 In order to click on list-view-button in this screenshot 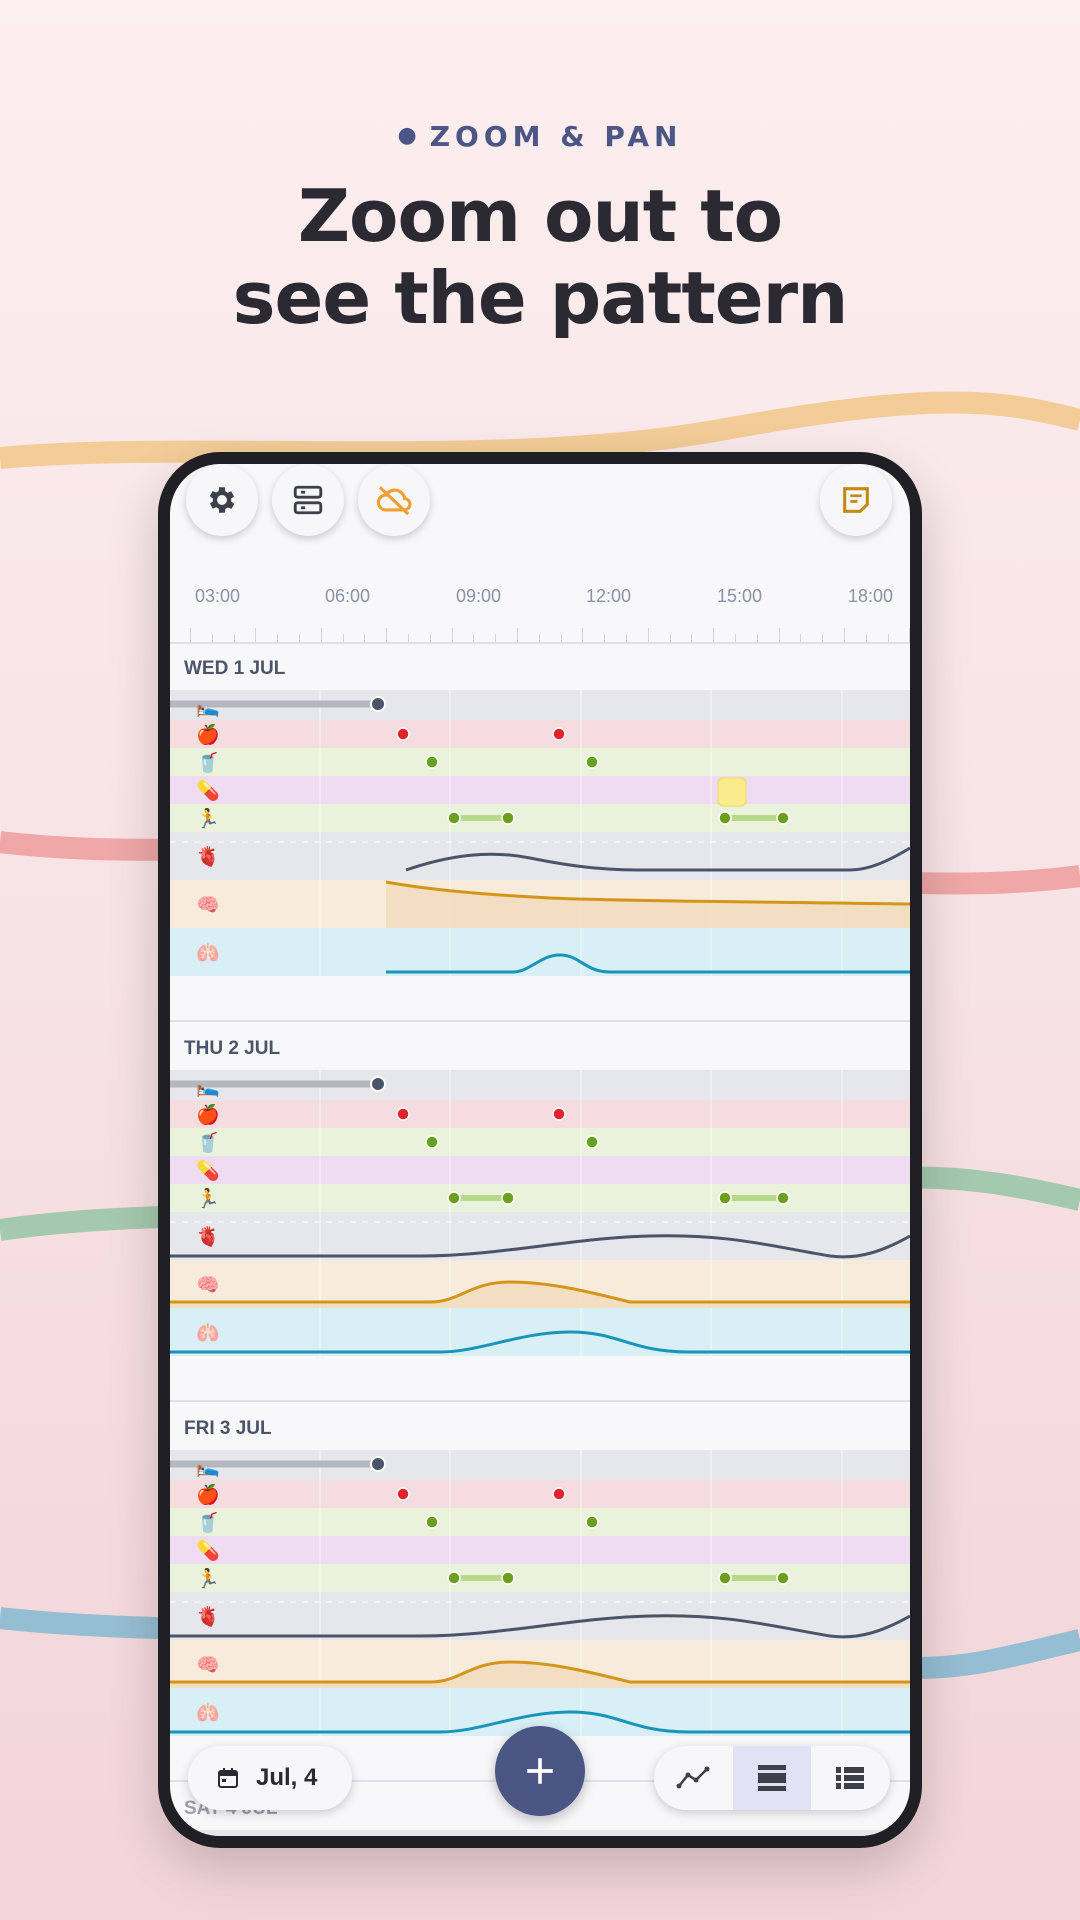, I will do `click(850, 1778)`.